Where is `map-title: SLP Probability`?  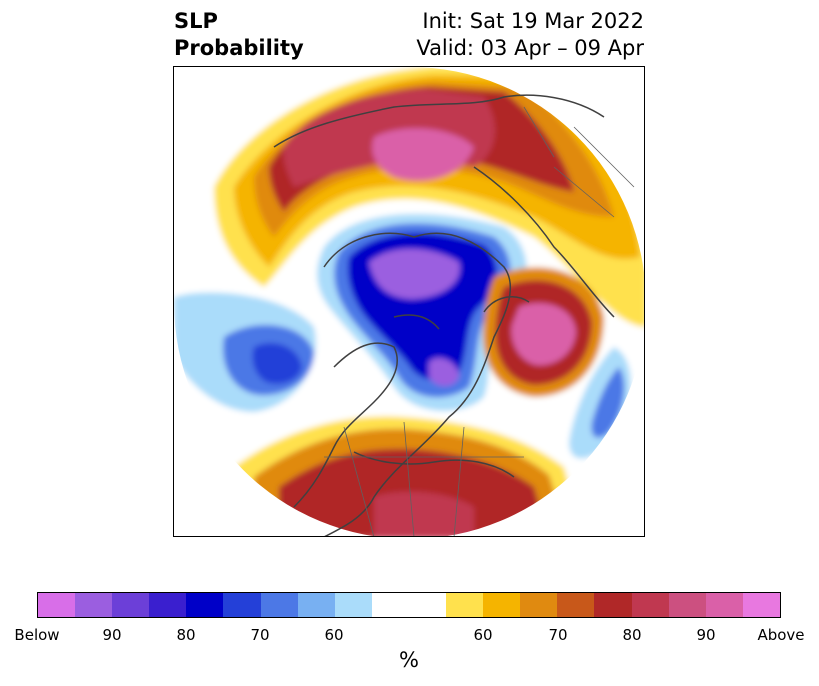 map-title: SLP Probability is located at coordinates (239, 35).